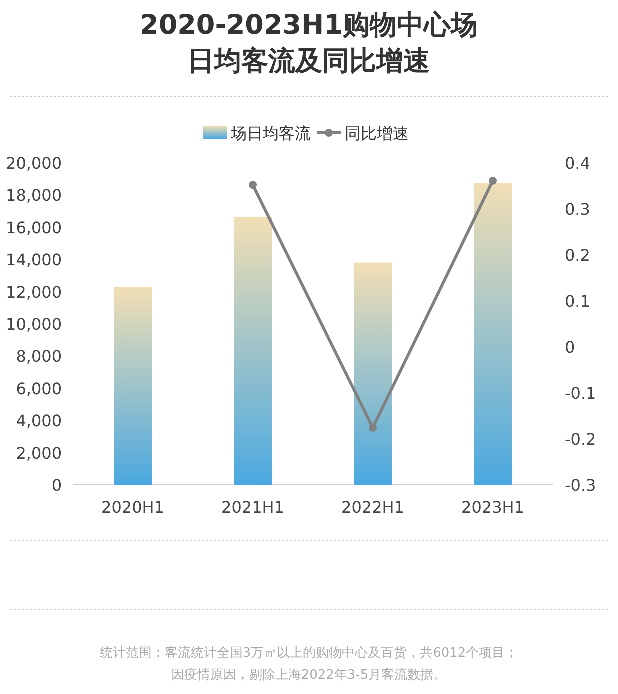 Image resolution: width=618 pixels, height=694 pixels. Describe the element at coordinates (34, 163) in the screenshot. I see `y-tick-label: 20,000` at that location.